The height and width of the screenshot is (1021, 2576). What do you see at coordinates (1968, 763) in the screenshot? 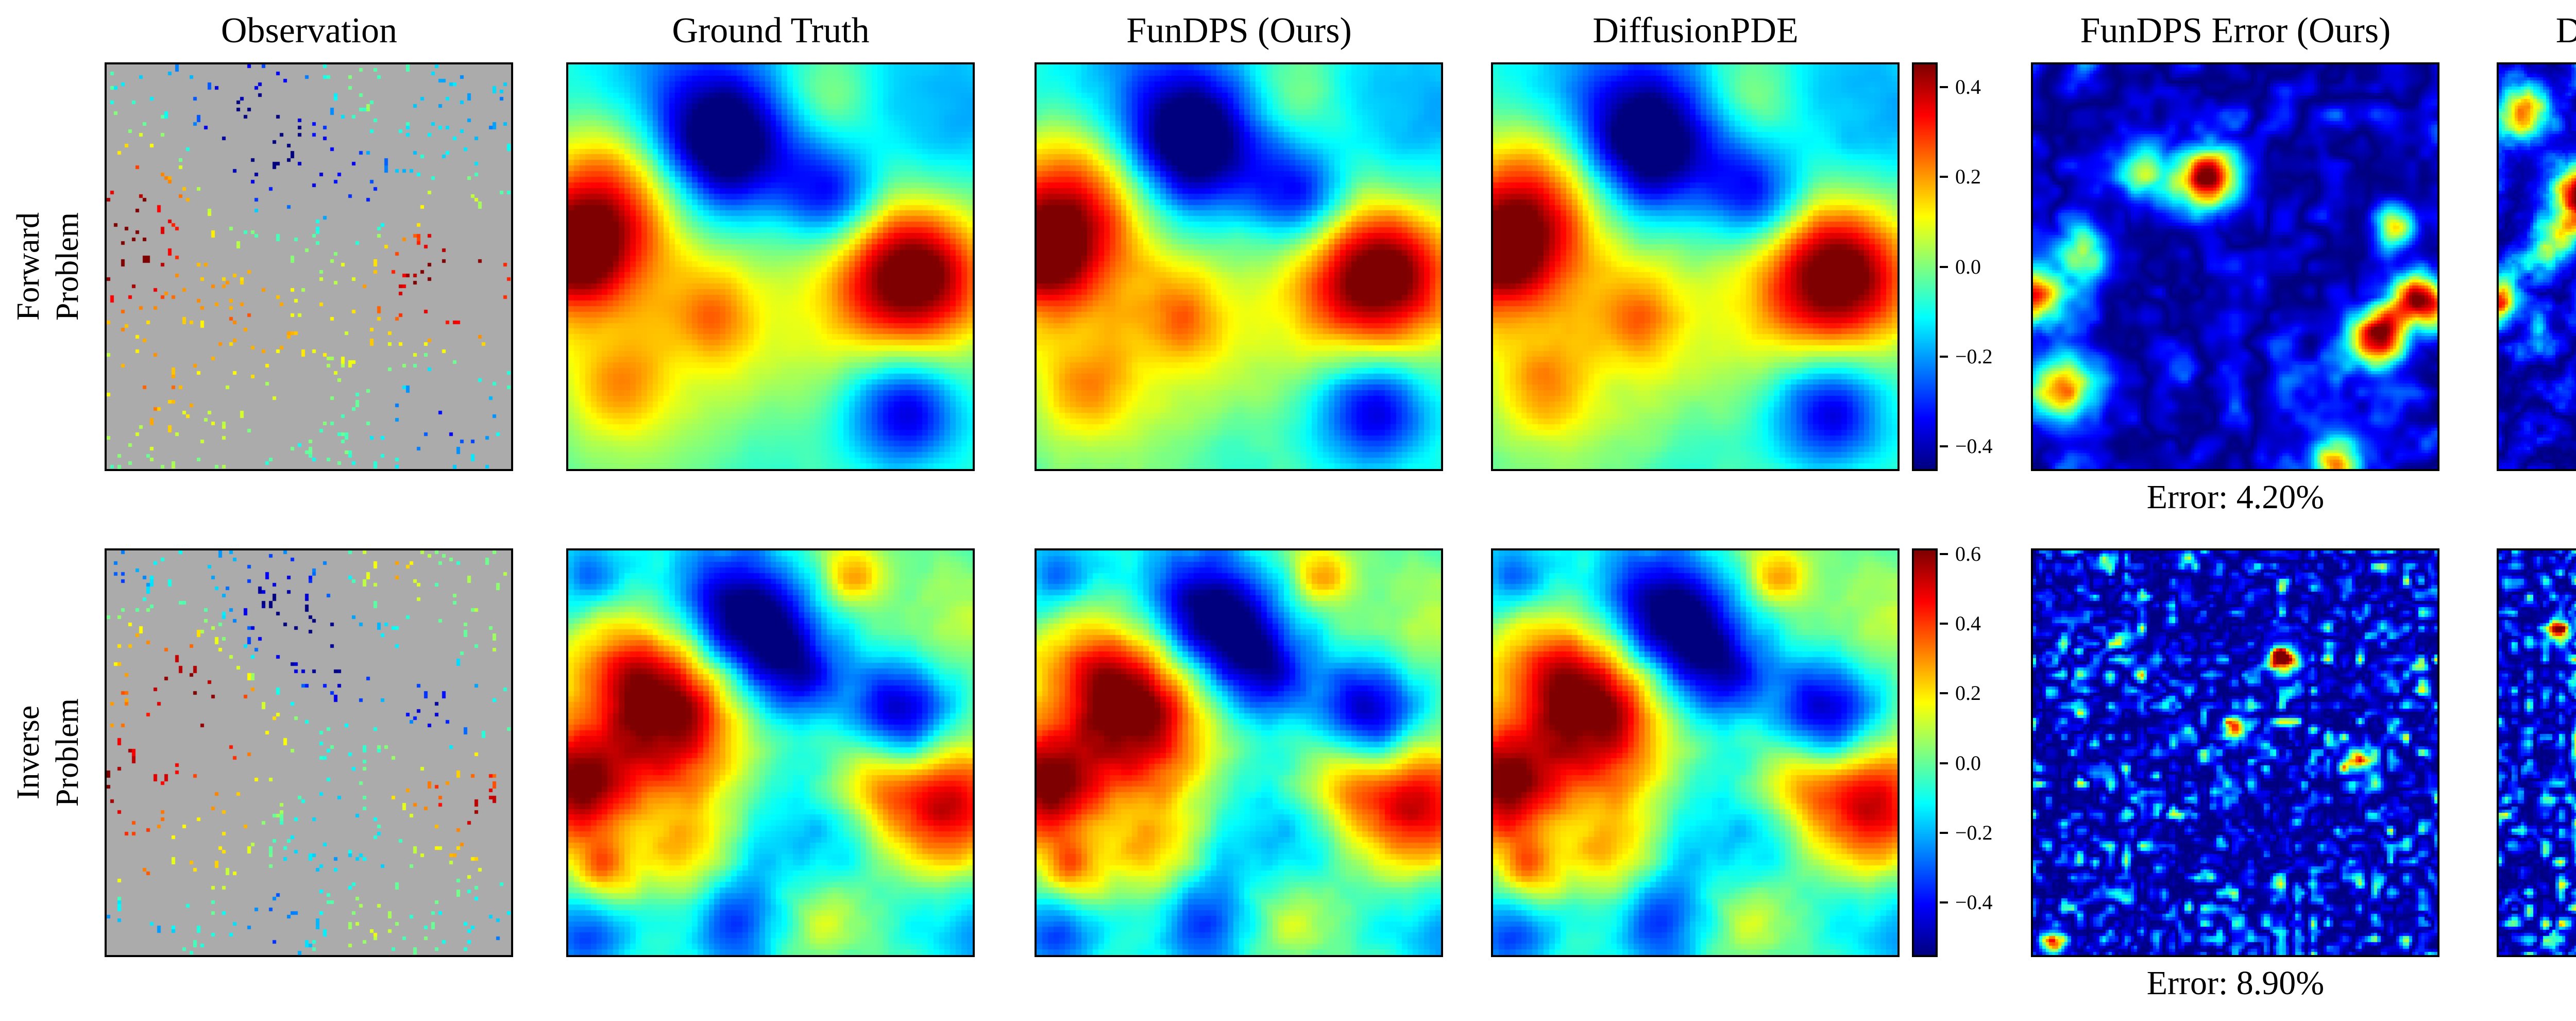
I see `inverse-main-colorbar-tick-label: 0.0` at bounding box center [1968, 763].